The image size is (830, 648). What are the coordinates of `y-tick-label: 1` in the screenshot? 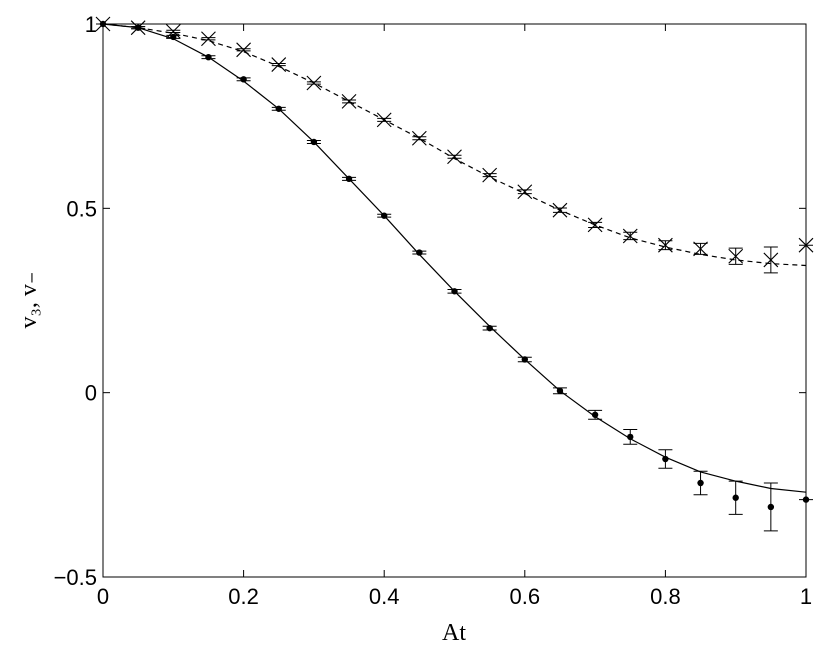 It's located at (91, 24).